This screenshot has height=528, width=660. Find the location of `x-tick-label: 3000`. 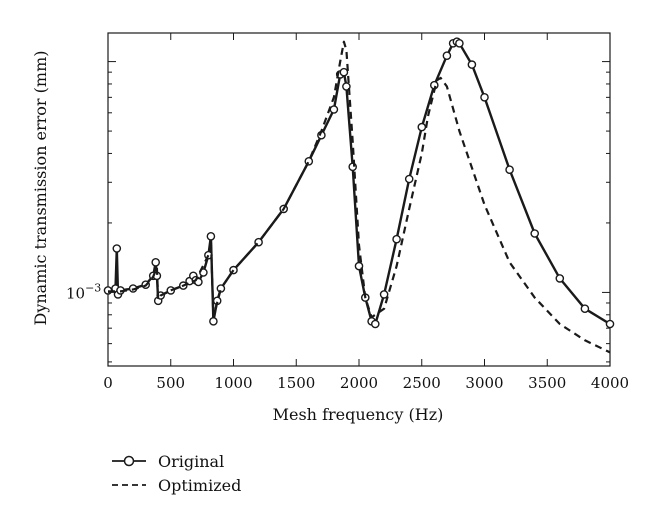

x-tick-label: 3000 is located at coordinates (484, 383).